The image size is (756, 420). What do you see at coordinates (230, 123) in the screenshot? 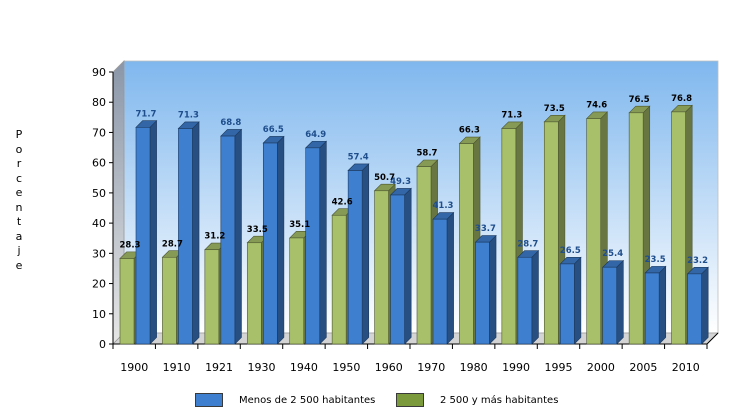
I see `data-label-rural: 68.8` at bounding box center [230, 123].